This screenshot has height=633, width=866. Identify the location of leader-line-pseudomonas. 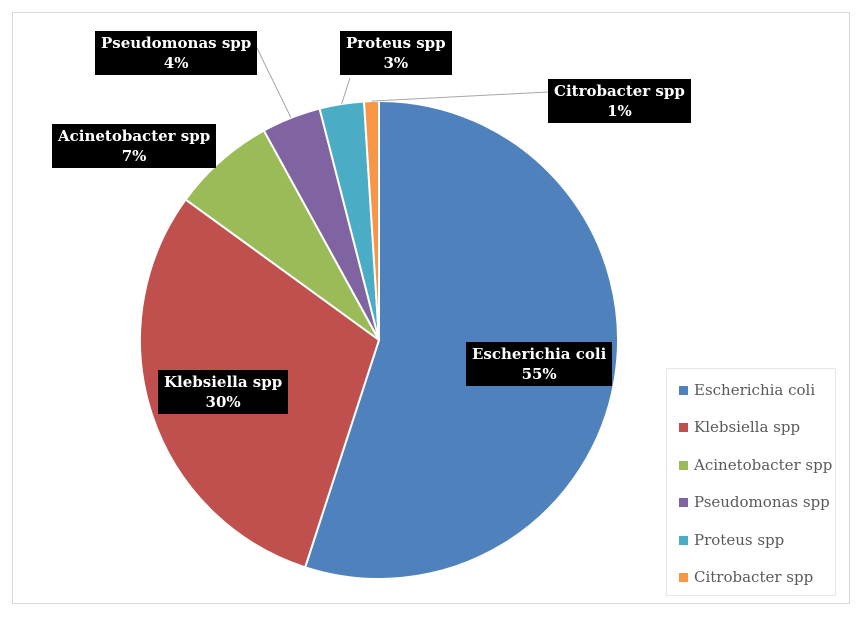
(273, 81).